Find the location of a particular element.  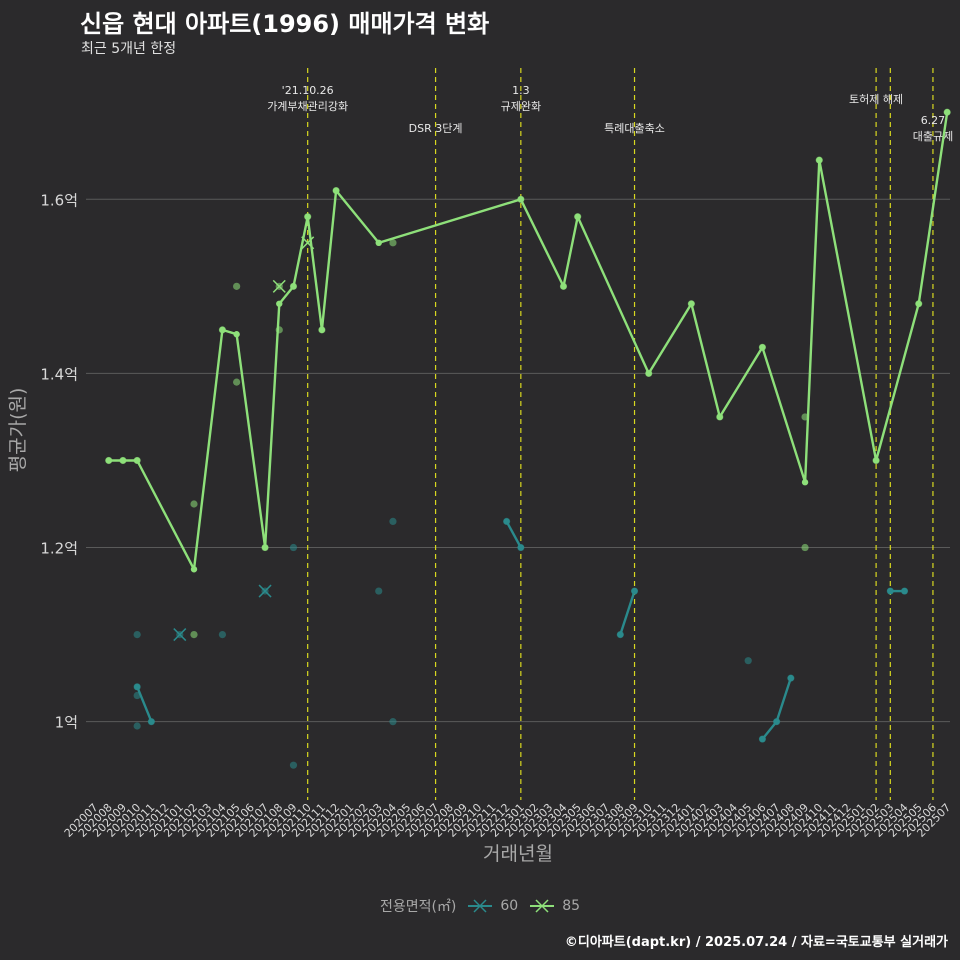

y-tick-label: 1.6억 is located at coordinates (59, 200).